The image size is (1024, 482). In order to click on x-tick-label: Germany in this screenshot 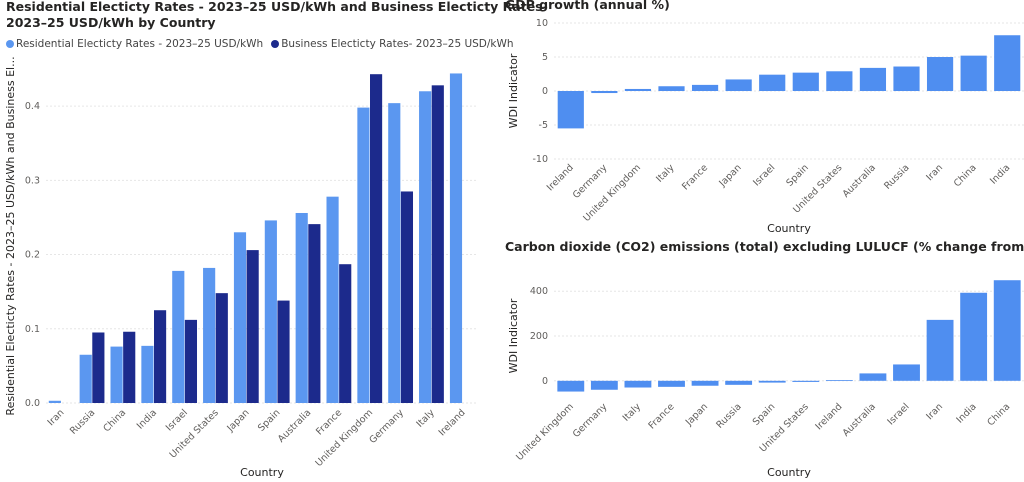, I will do `click(590, 420)`.